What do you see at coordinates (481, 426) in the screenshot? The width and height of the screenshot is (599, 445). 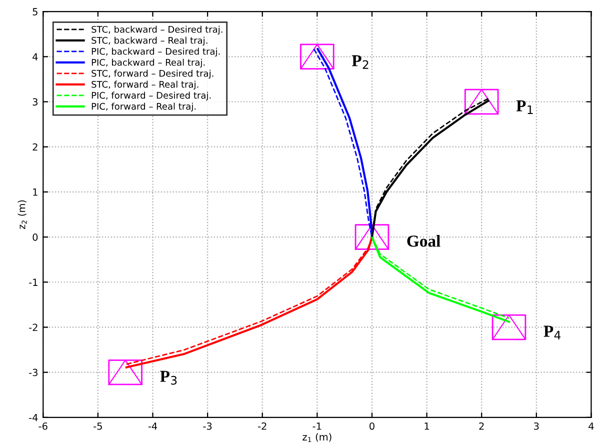 I see `x-tick-label: 2` at bounding box center [481, 426].